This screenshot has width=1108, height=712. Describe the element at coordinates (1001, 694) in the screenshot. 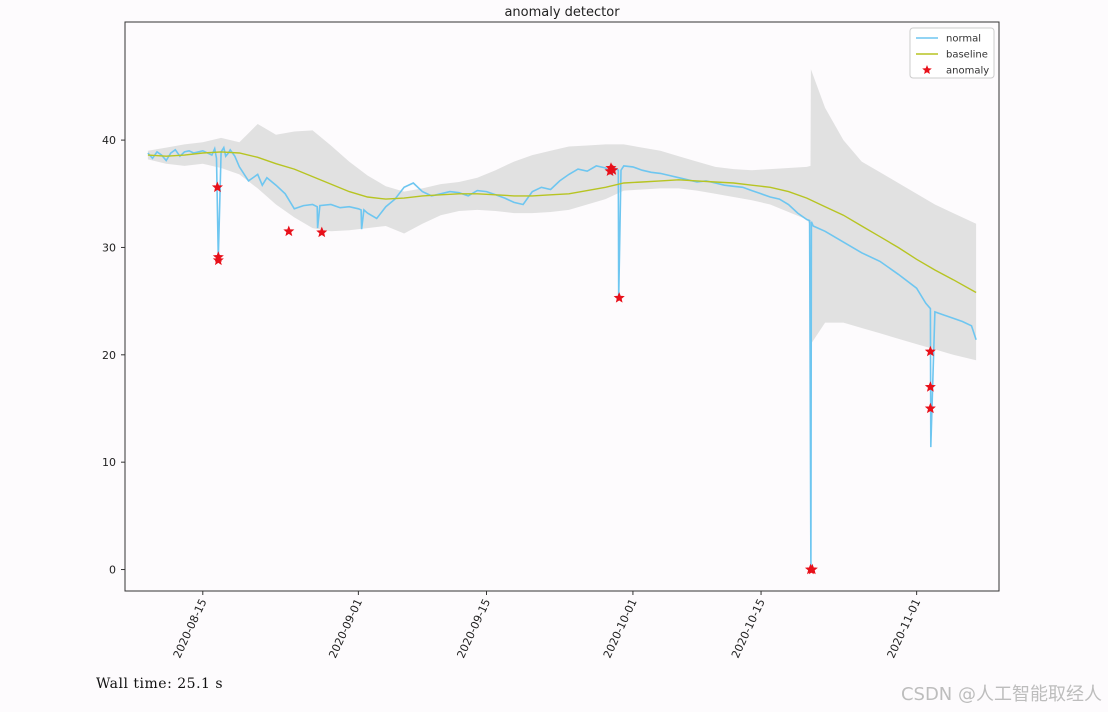

I see `watermark-text: CSDN @人工智能取经人` at that location.